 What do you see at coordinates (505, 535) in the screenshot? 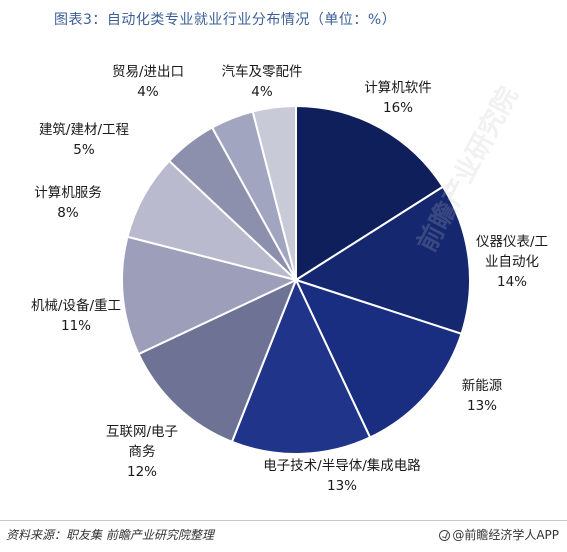
I see `brand-text: @前瞻经济学人APP` at bounding box center [505, 535].